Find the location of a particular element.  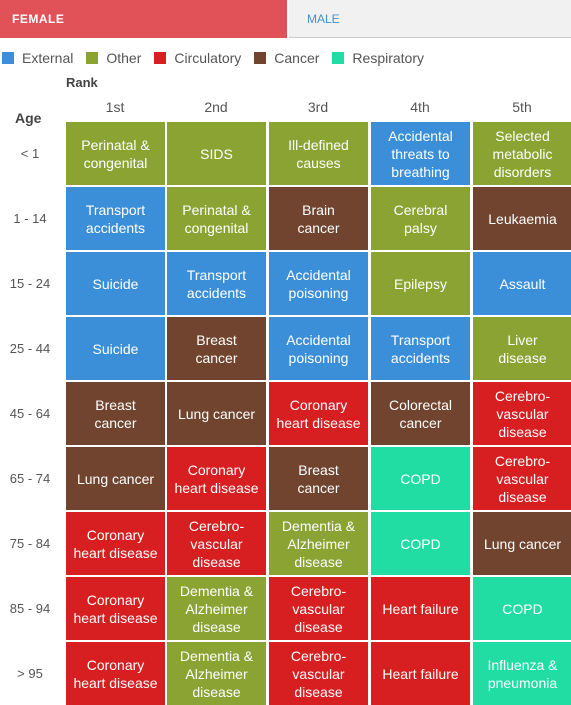

cause-cell: SIDS is located at coordinates (216, 153).